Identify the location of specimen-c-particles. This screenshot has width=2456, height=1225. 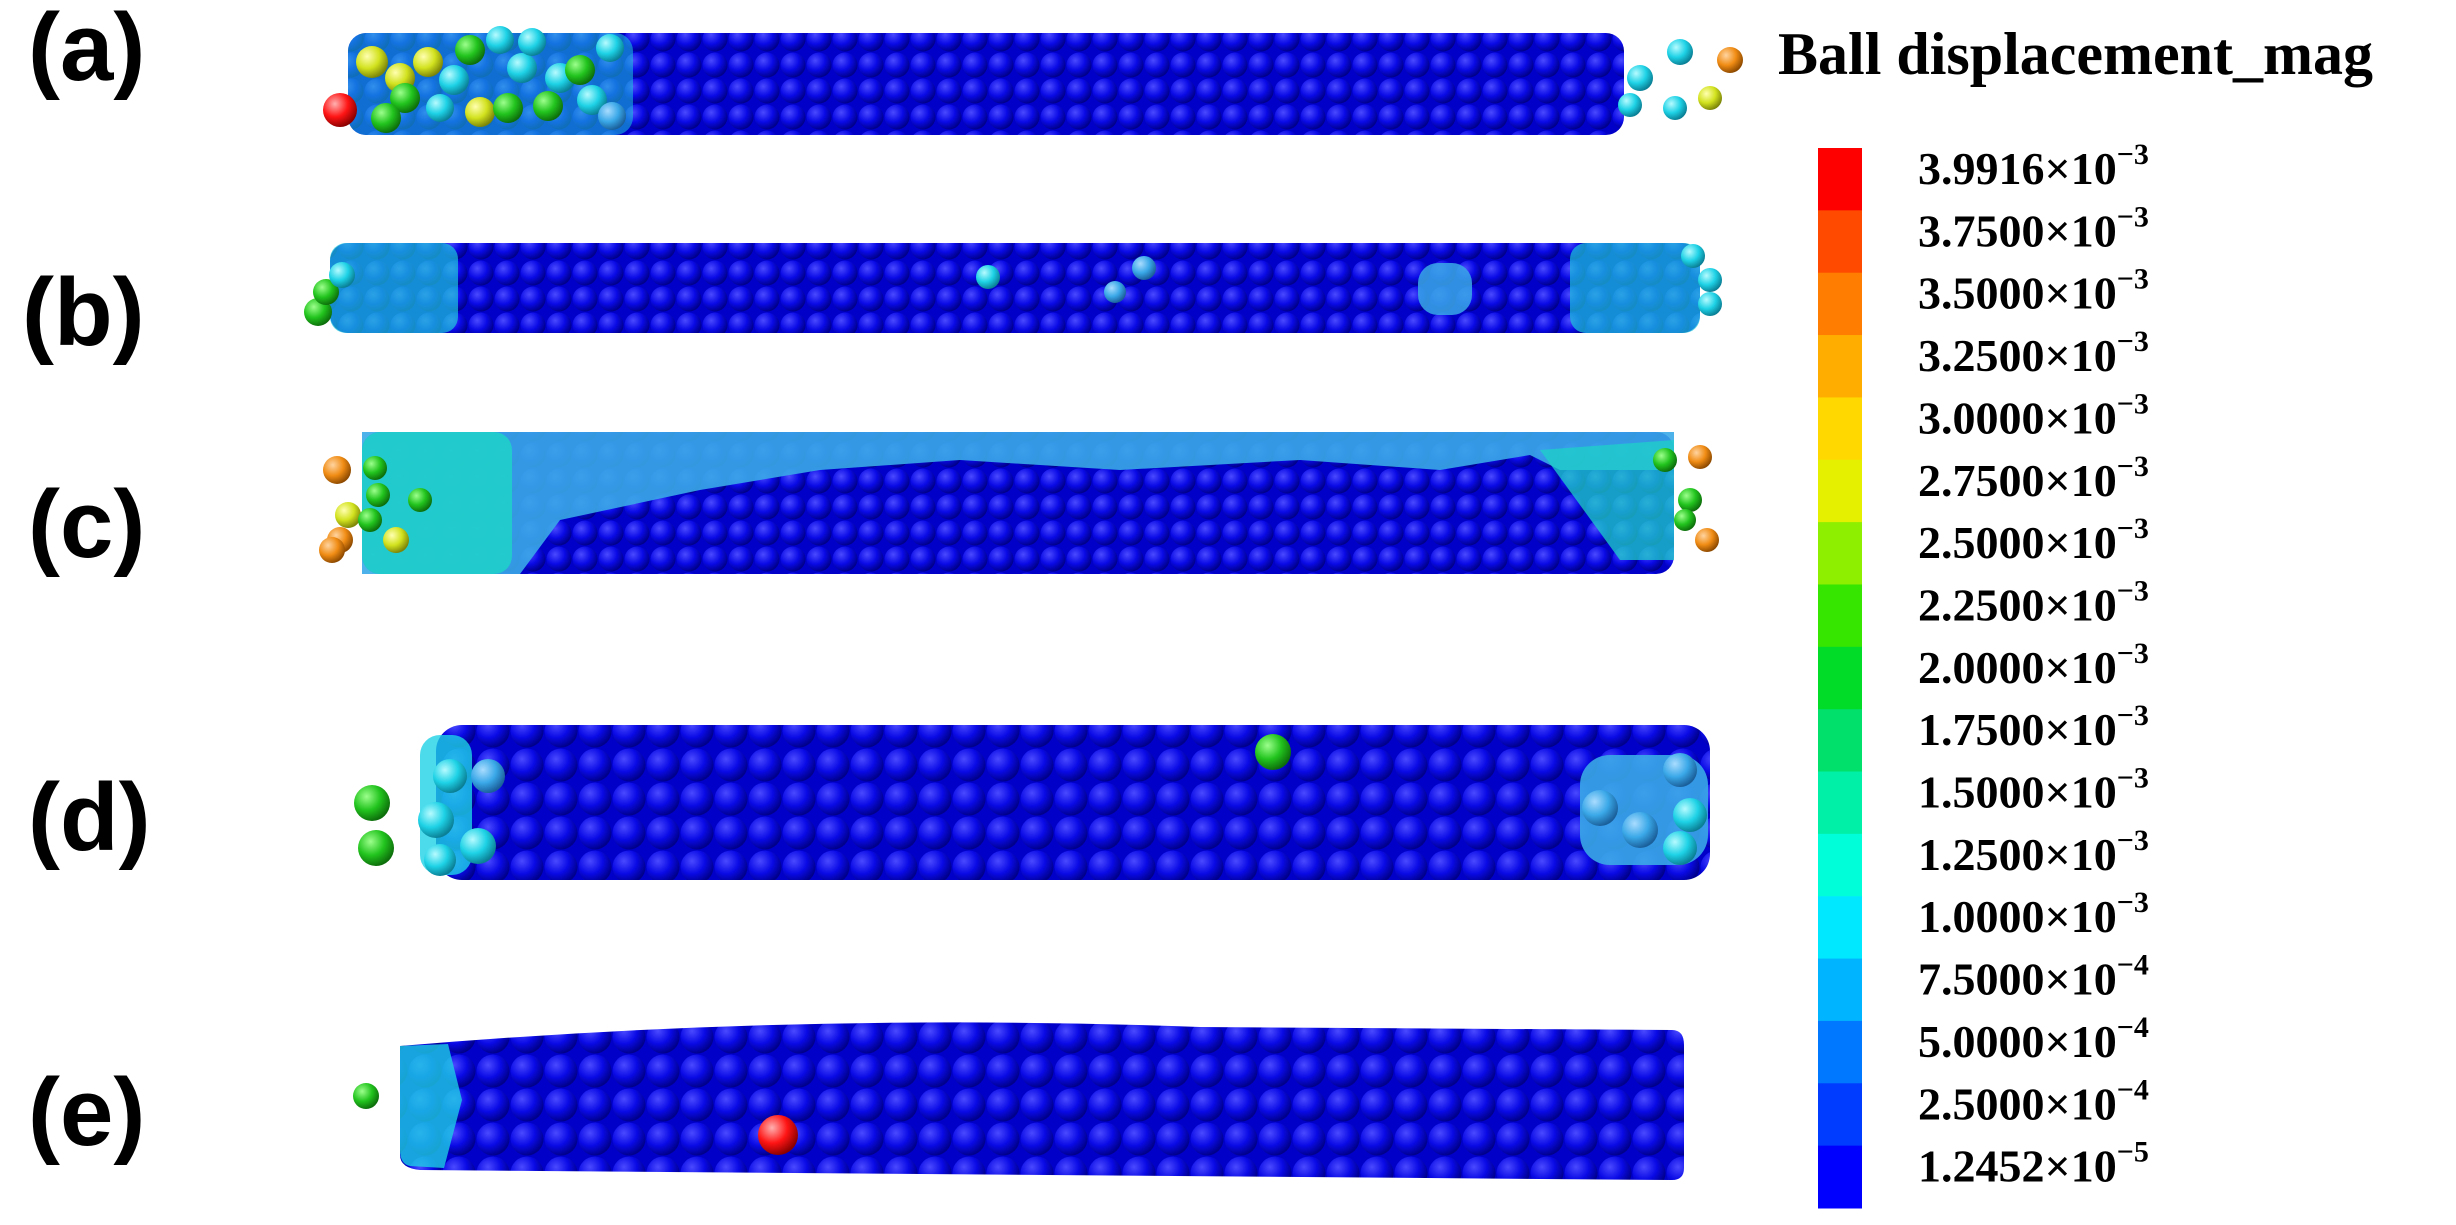
(1019, 504).